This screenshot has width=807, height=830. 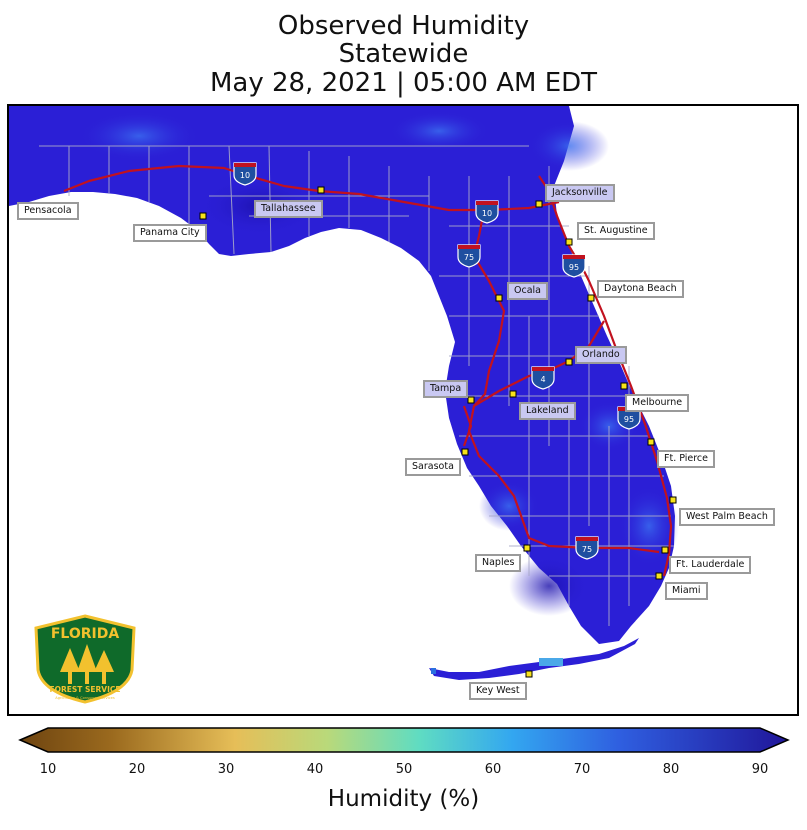 What do you see at coordinates (87, 664) in the screenshot?
I see `logo-trees-icon` at bounding box center [87, 664].